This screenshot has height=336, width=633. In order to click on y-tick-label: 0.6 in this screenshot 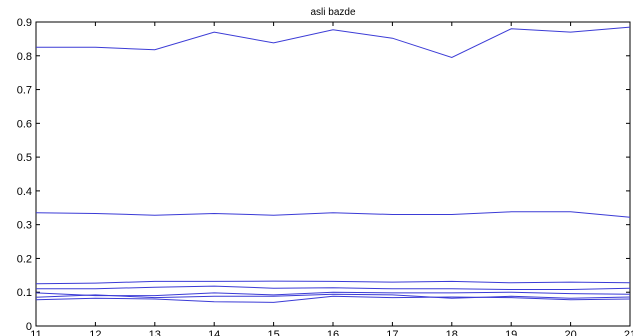, I will do `click(24, 124)`.